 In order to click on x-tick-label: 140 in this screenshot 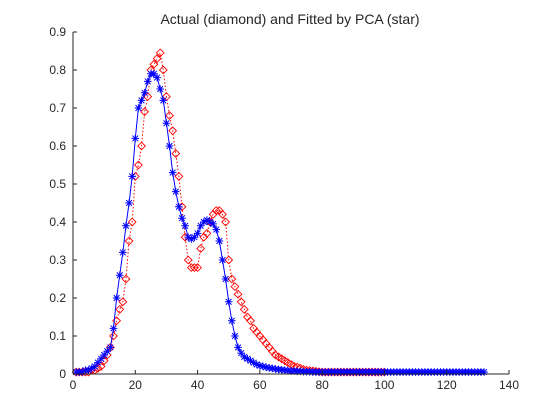, I will do `click(509, 385)`.